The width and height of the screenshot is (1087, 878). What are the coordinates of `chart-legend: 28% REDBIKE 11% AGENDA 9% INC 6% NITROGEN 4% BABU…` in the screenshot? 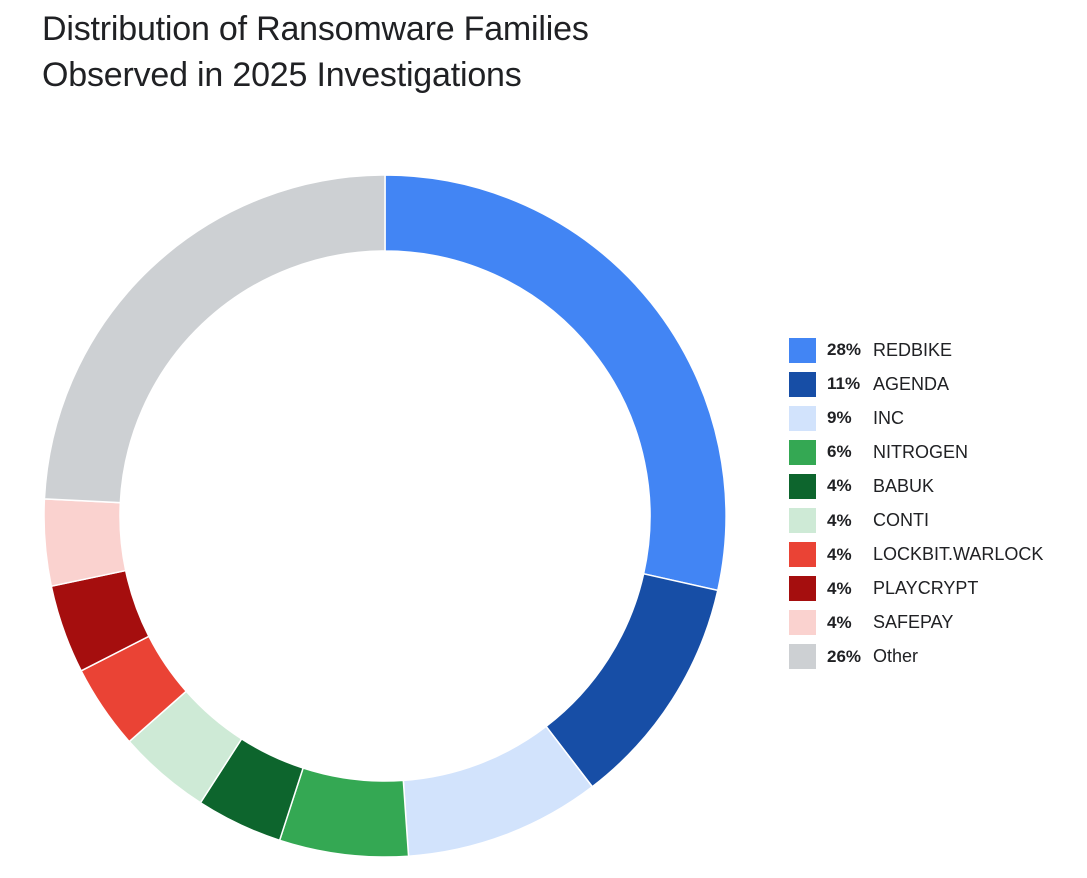 It's located at (916, 503).